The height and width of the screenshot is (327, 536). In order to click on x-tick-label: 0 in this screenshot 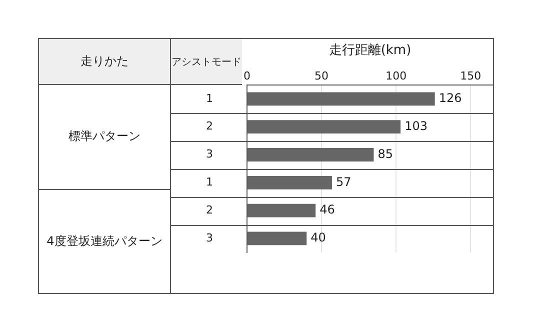, I will do `click(247, 75)`.